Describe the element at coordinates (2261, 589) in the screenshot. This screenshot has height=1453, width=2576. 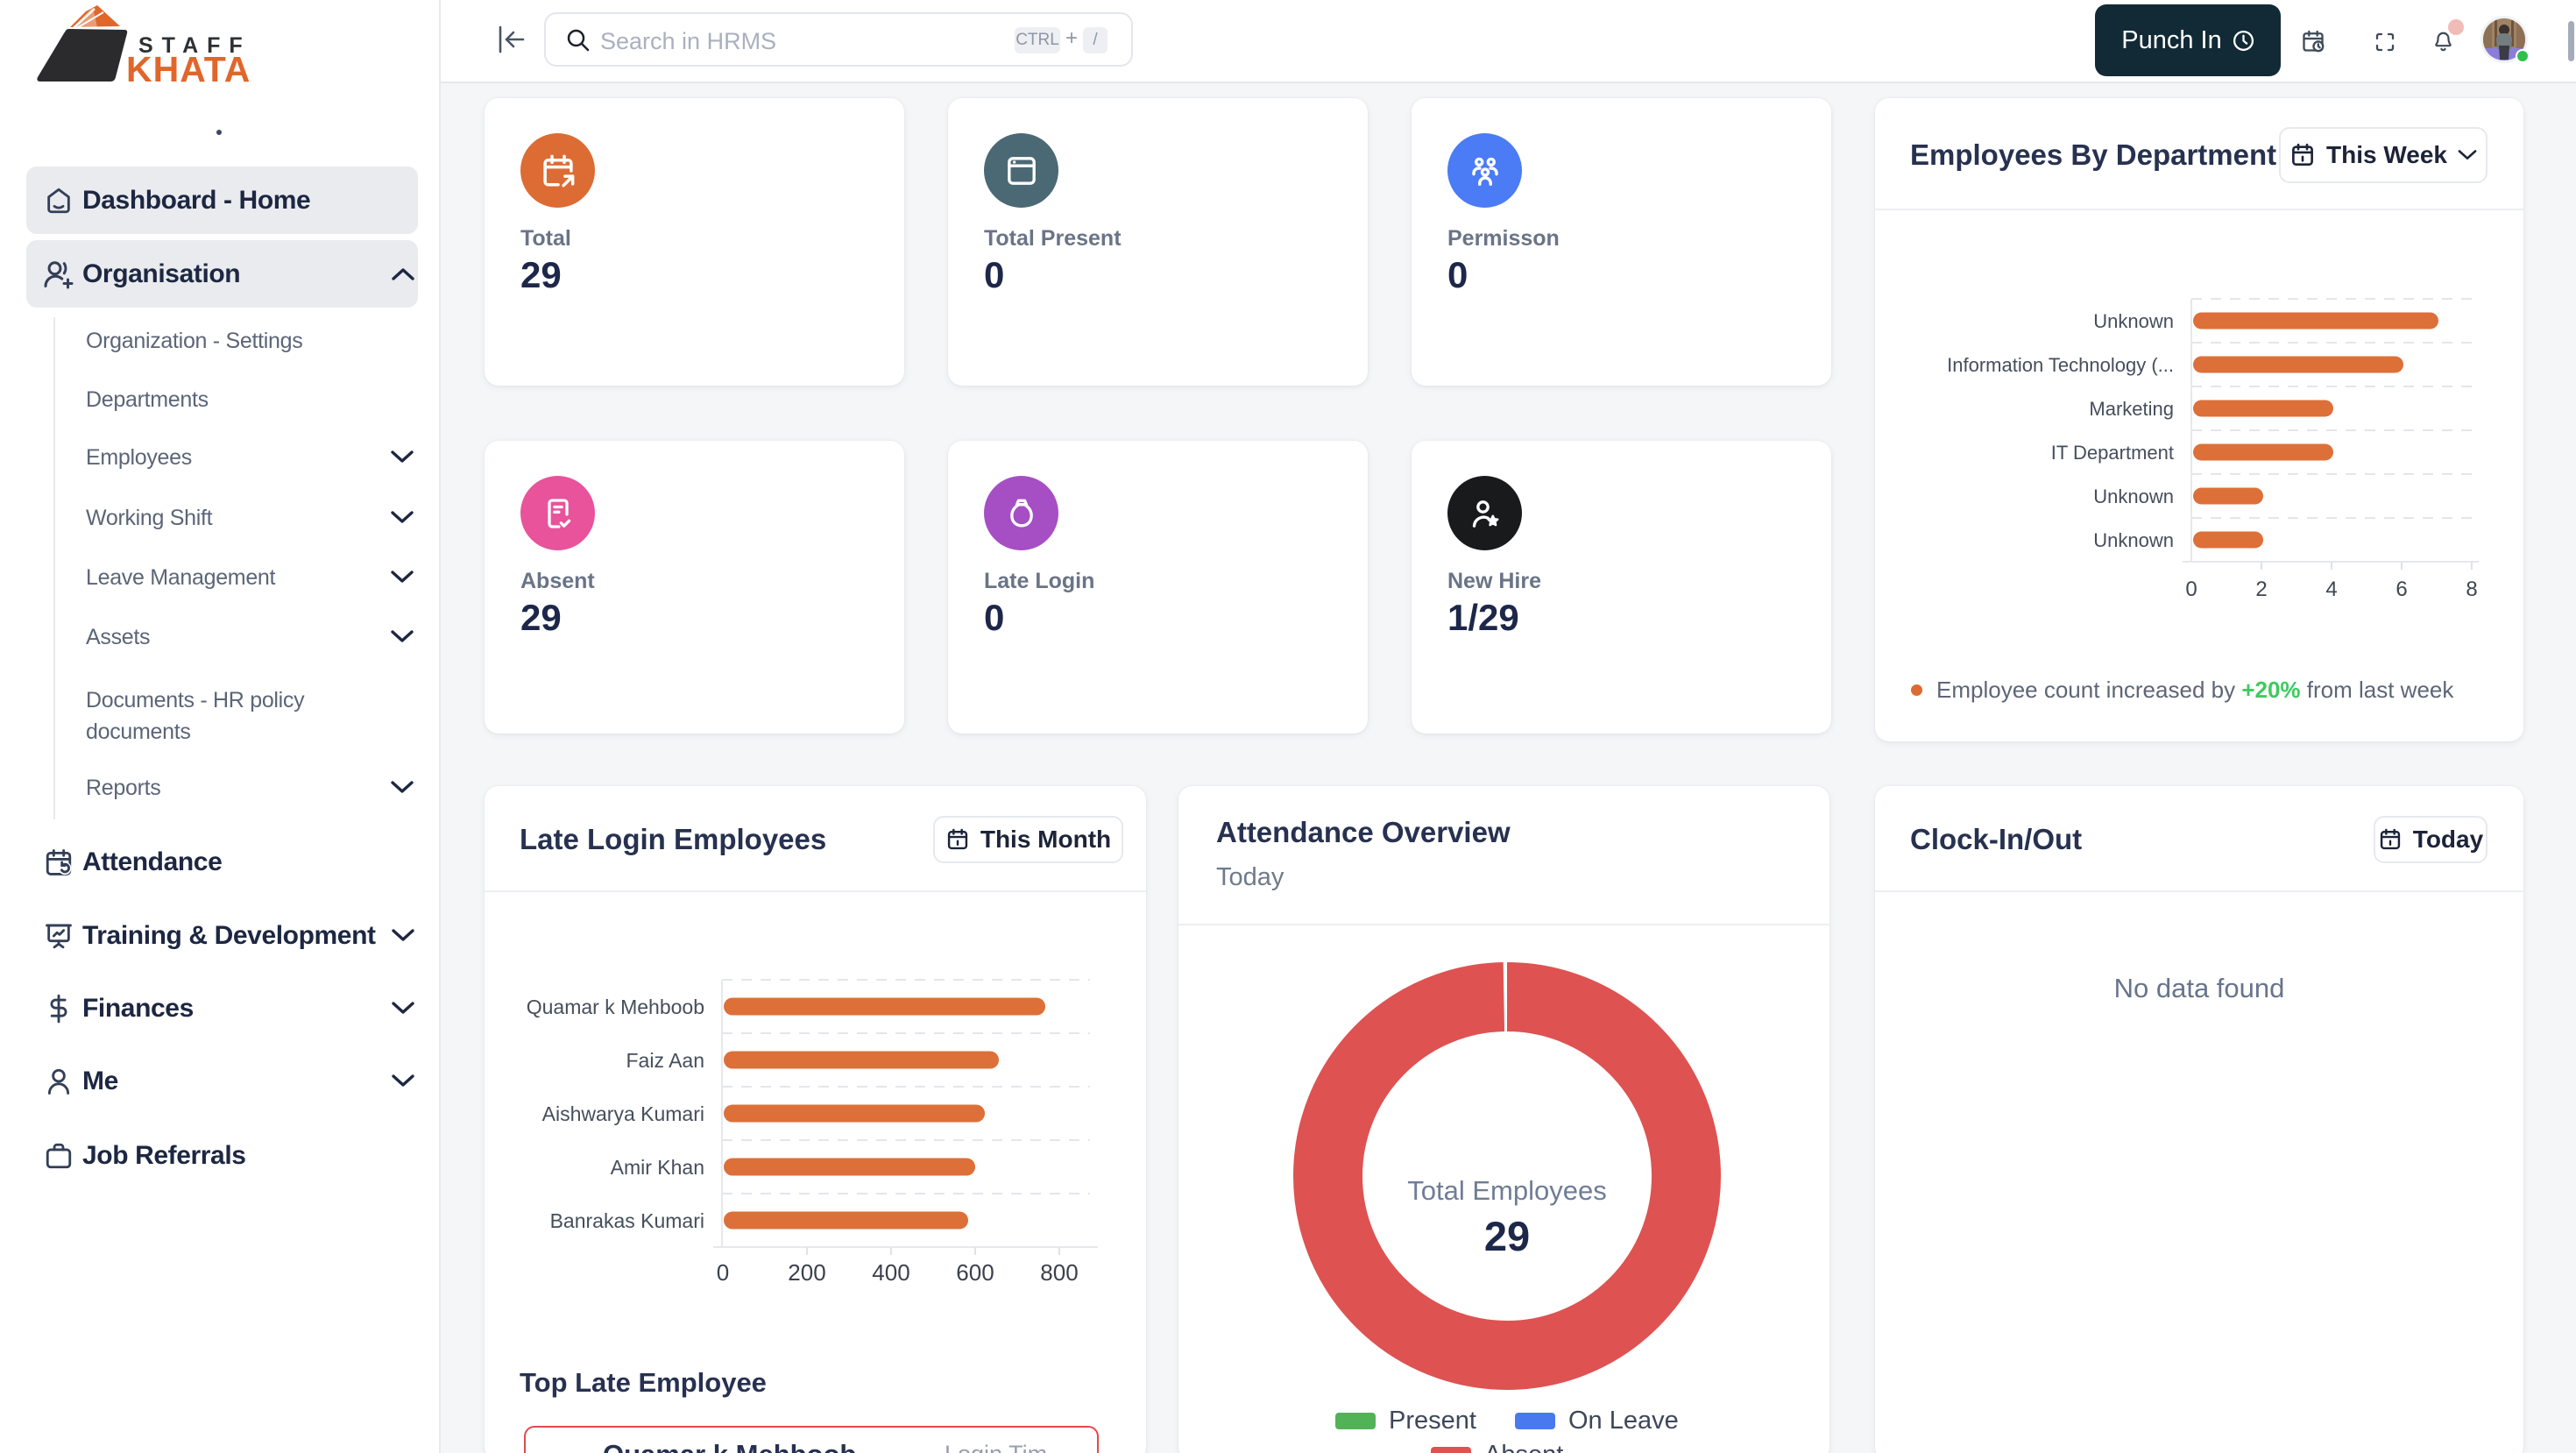
I see `svg-text: 2` at that location.